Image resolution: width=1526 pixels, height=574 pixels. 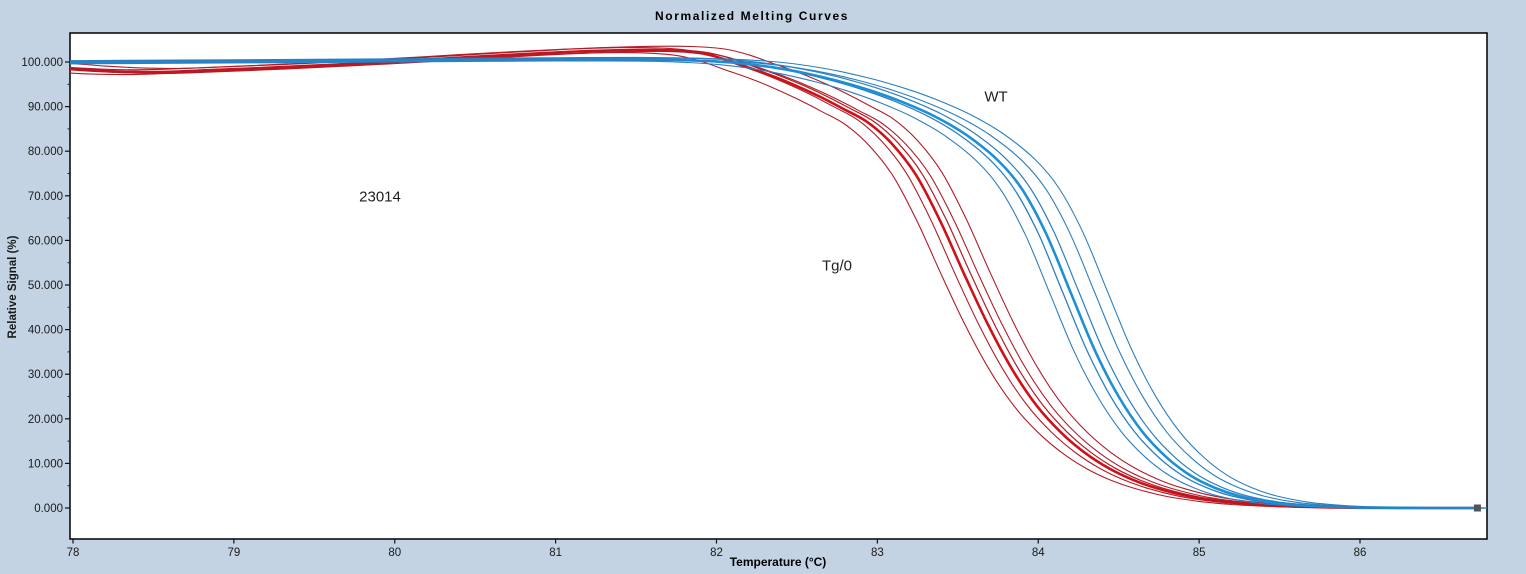 I want to click on y-tick-label: 40.000, so click(x=45, y=331).